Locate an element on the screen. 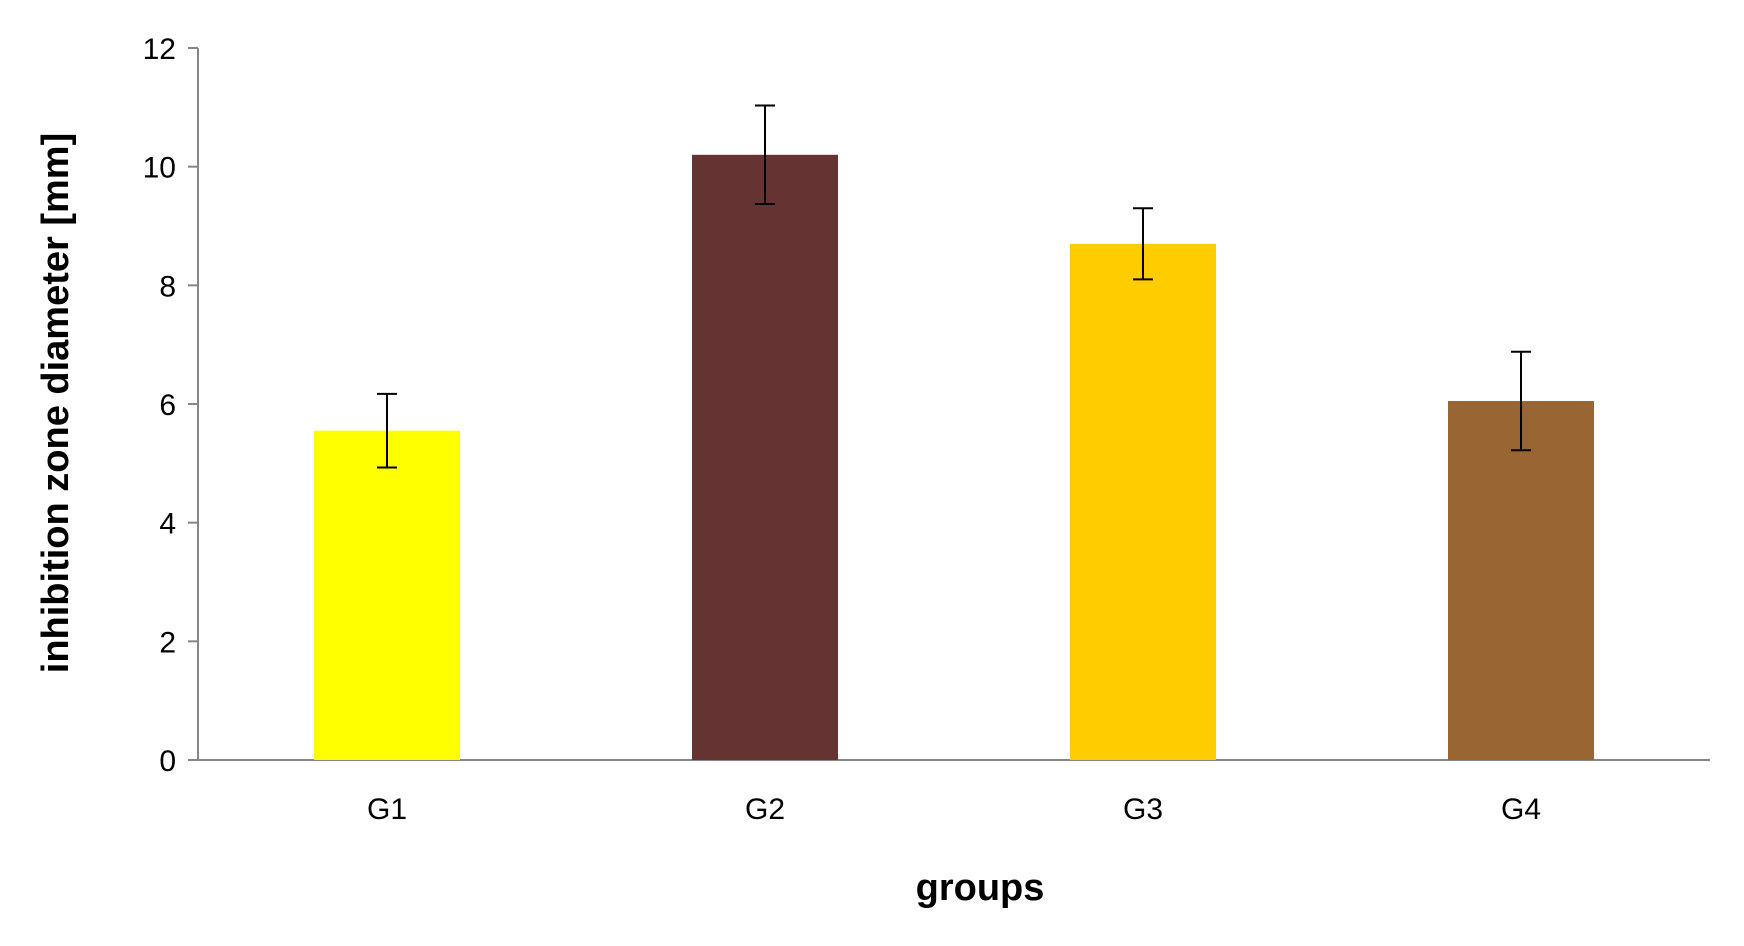  bar-g3 is located at coordinates (1143, 502).